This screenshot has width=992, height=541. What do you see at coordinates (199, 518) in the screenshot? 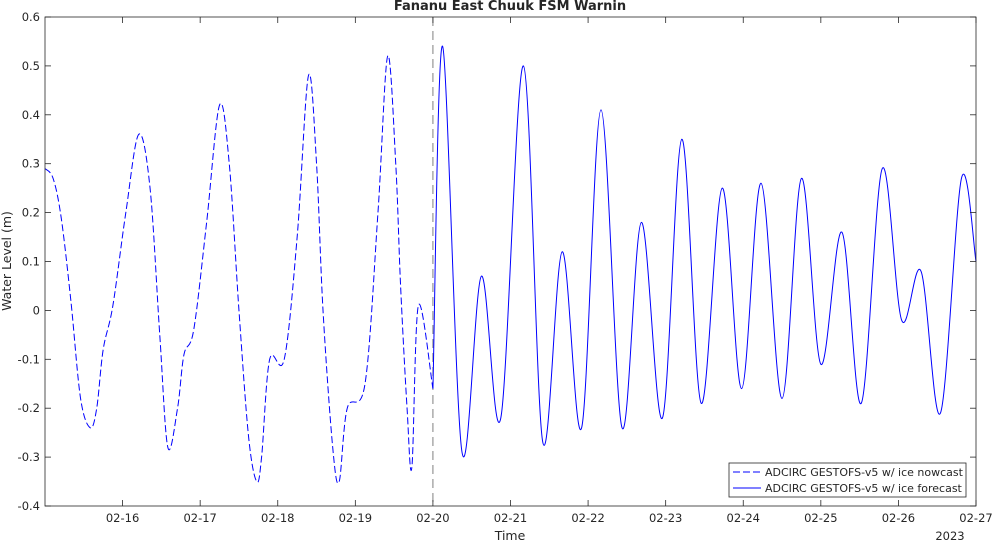
I see `x-tick-label: 02-17` at bounding box center [199, 518].